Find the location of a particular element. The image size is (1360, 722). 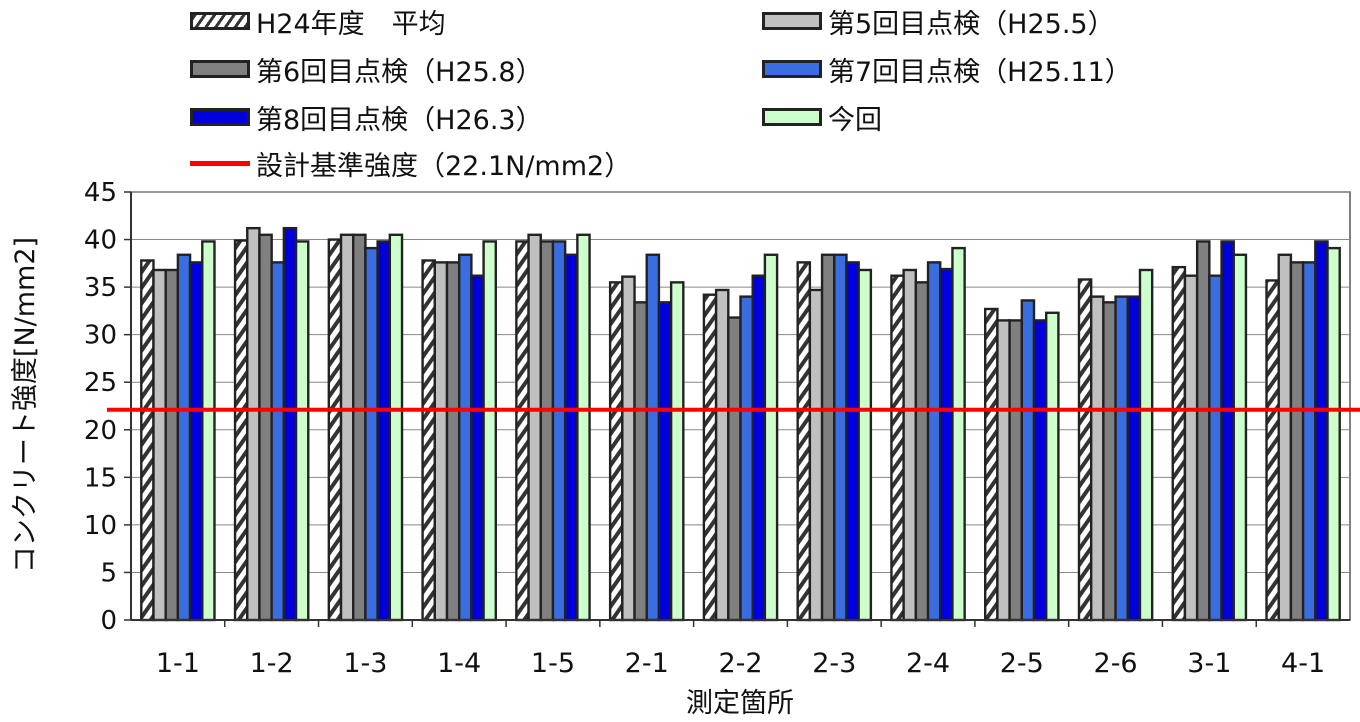

bar-2-5-s4 is located at coordinates (1040, 470).